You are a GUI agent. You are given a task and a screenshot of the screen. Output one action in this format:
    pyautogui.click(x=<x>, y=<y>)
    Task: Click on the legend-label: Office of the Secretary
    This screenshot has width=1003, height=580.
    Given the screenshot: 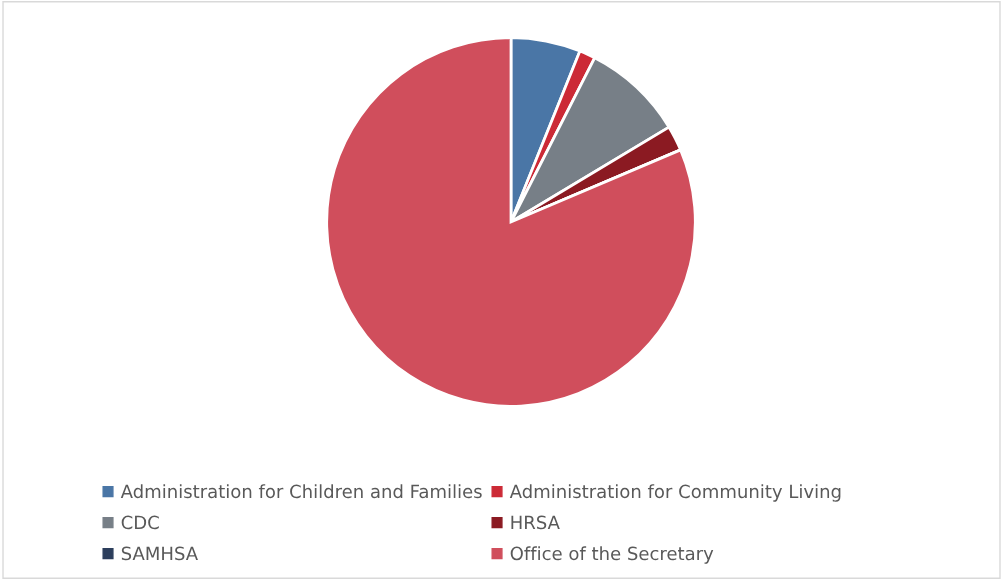 What is the action you would take?
    pyautogui.click(x=612, y=555)
    